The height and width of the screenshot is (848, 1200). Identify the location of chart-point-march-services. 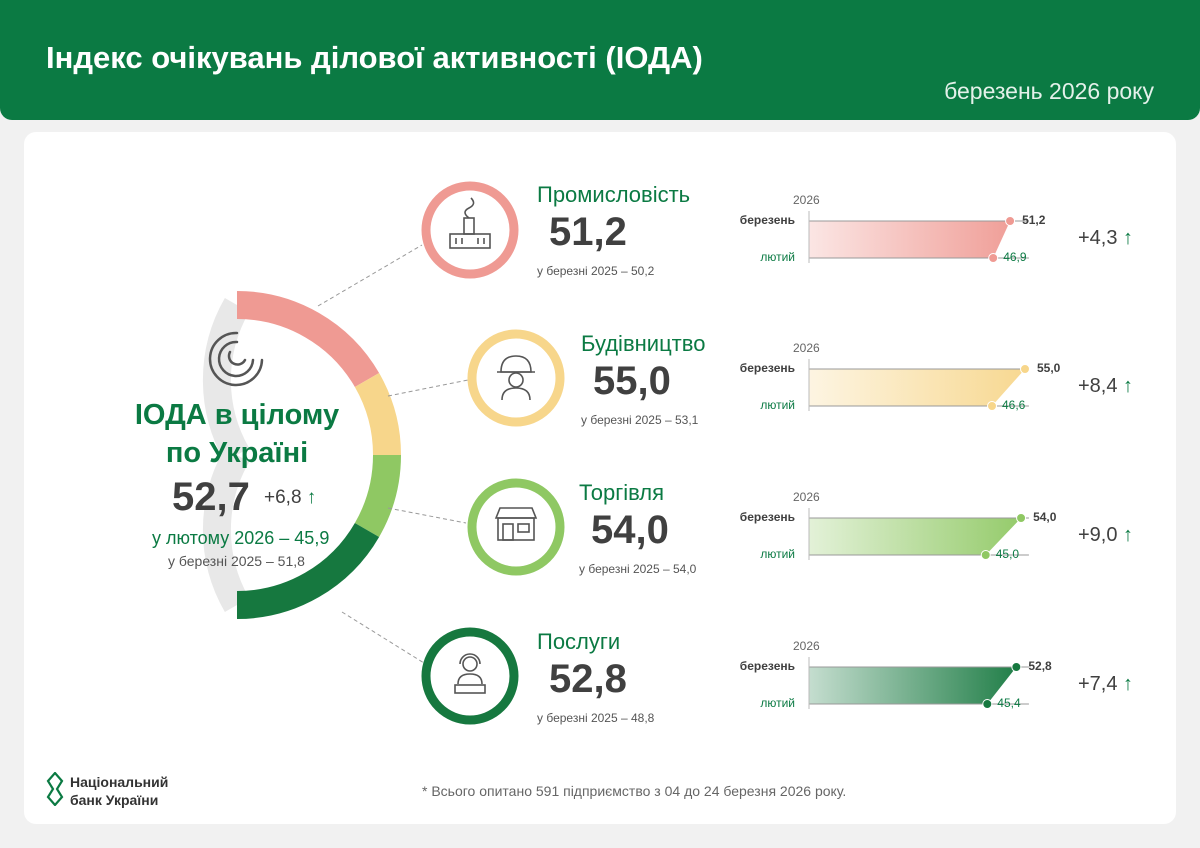
(1016, 667).